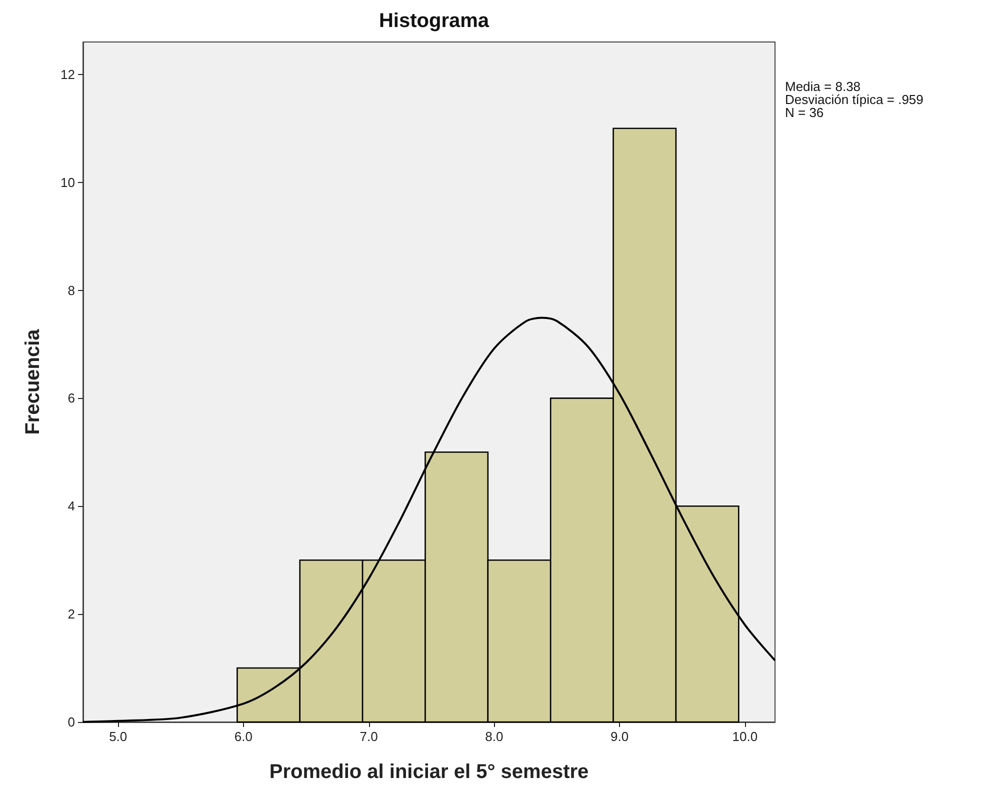  Describe the element at coordinates (67, 74) in the screenshot. I see `y-tick-label: 12` at that location.